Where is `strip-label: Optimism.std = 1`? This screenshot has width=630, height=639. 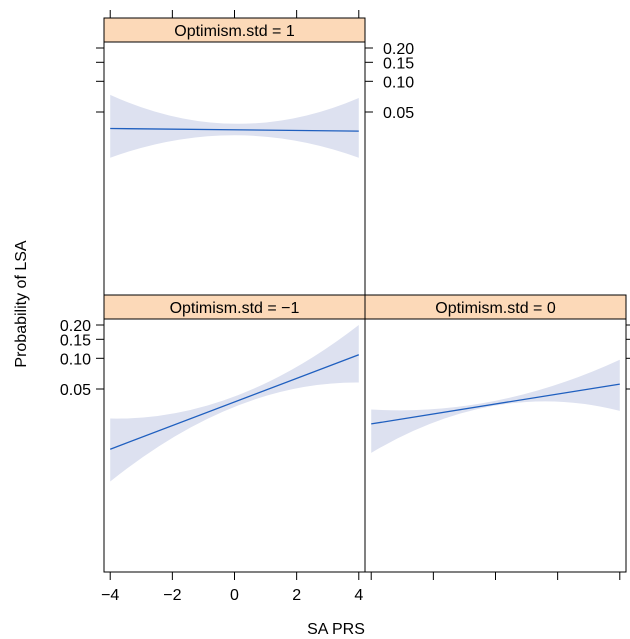 strip-label: Optimism.std = 1 is located at coordinates (234, 31).